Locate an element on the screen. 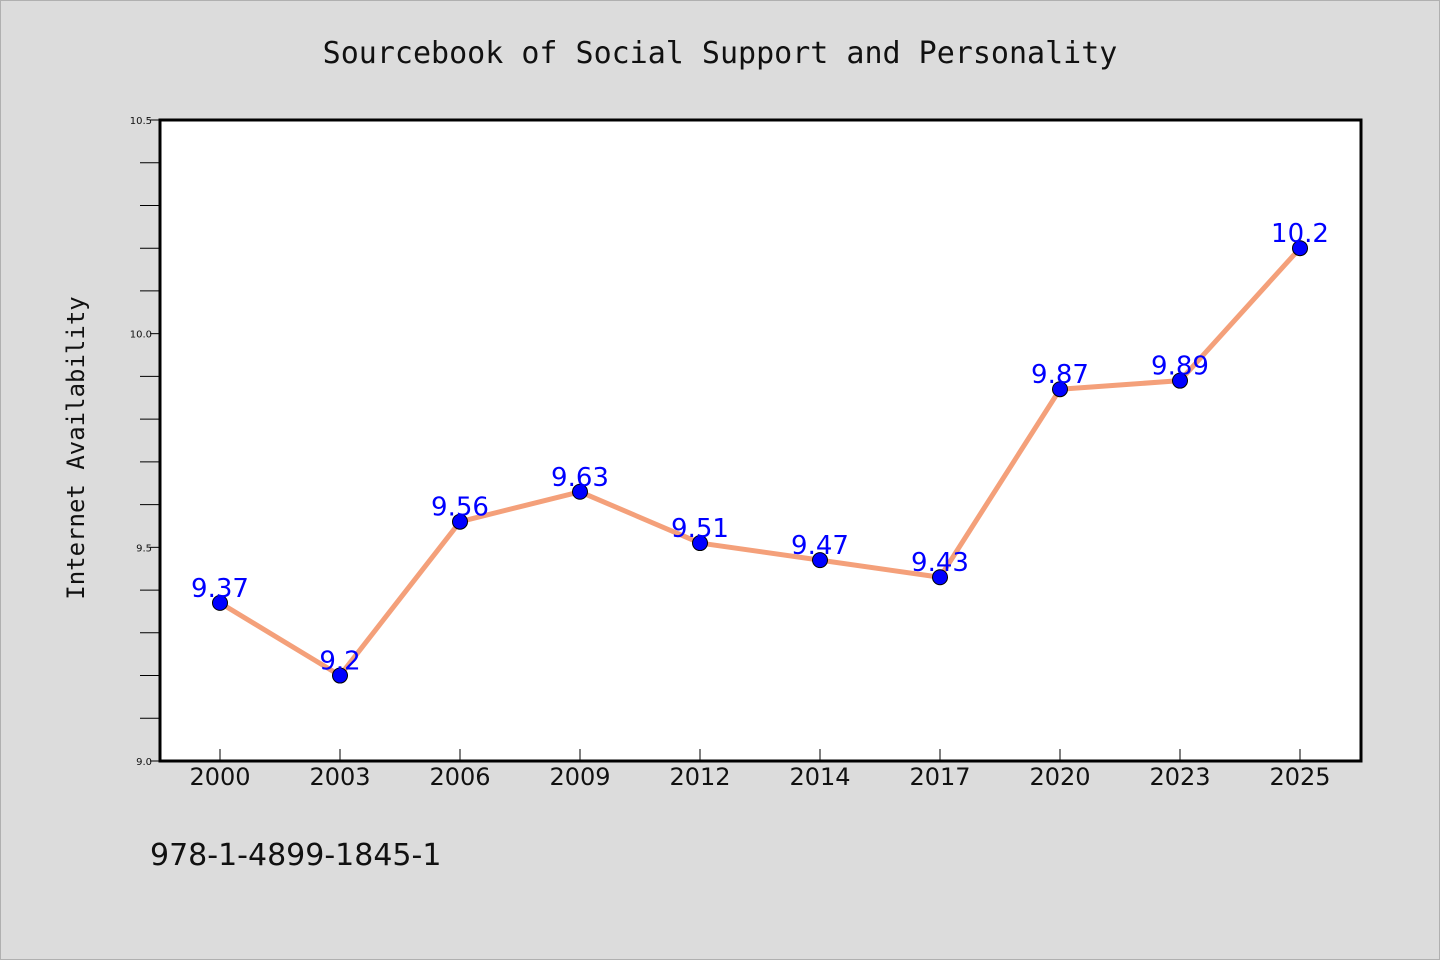 The image size is (1440, 960). isbn-text: 978-1-4899-1845-1 is located at coordinates (295, 855).